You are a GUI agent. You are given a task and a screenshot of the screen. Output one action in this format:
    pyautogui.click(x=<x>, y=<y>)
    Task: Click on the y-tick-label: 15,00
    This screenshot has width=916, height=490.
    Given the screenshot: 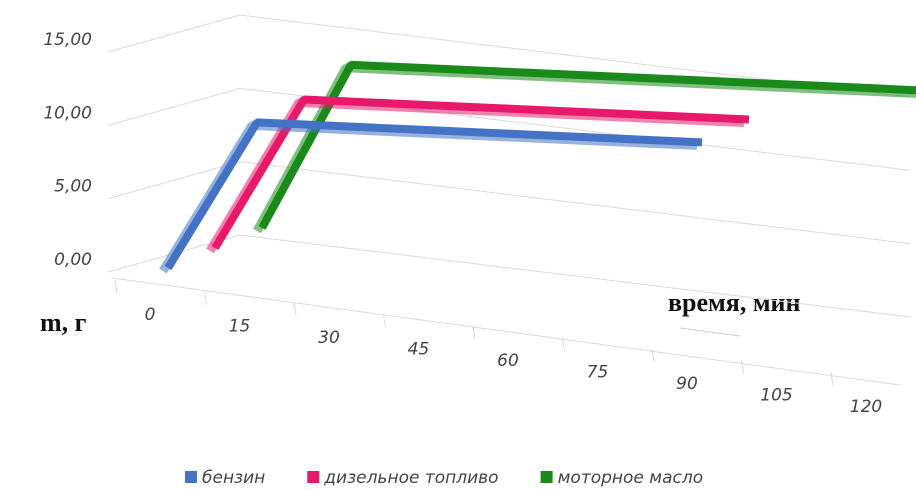 What is the action you would take?
    pyautogui.click(x=67, y=40)
    